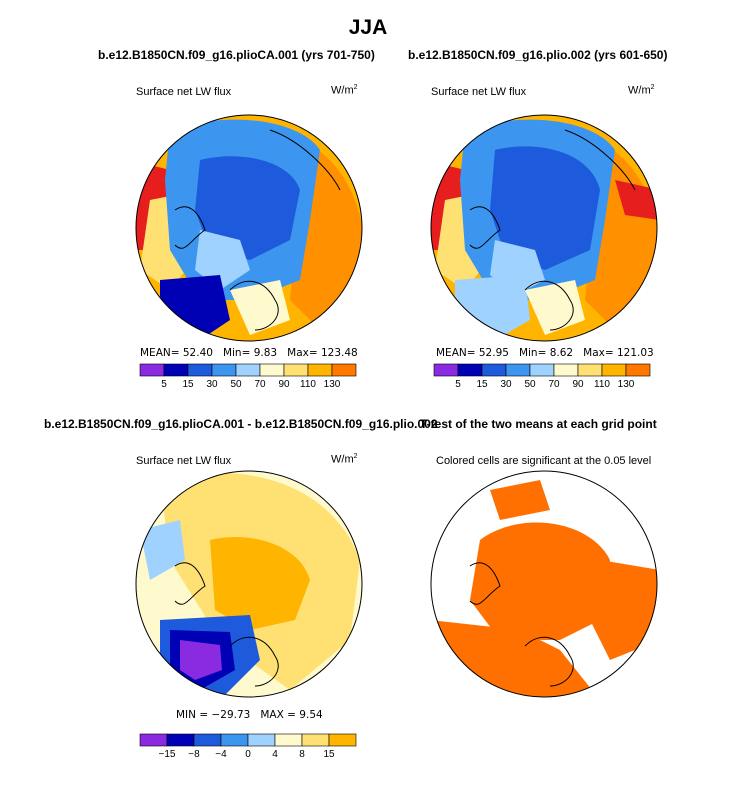  What do you see at coordinates (284, 384) in the screenshot?
I see `panel1-colorbar-tick-label: 90` at bounding box center [284, 384].